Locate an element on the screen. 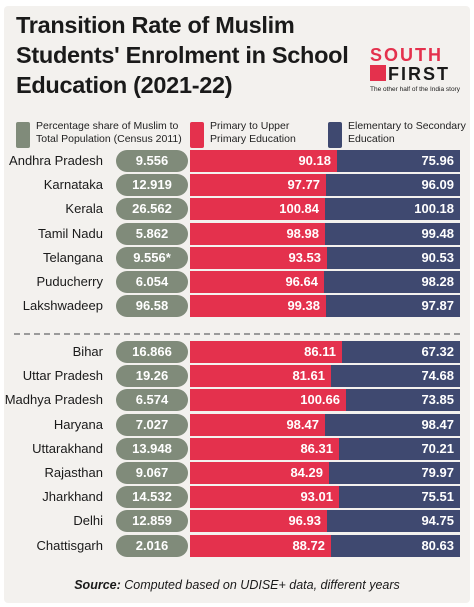 The image size is (474, 607). state-label: Jharkhand is located at coordinates (72, 497).